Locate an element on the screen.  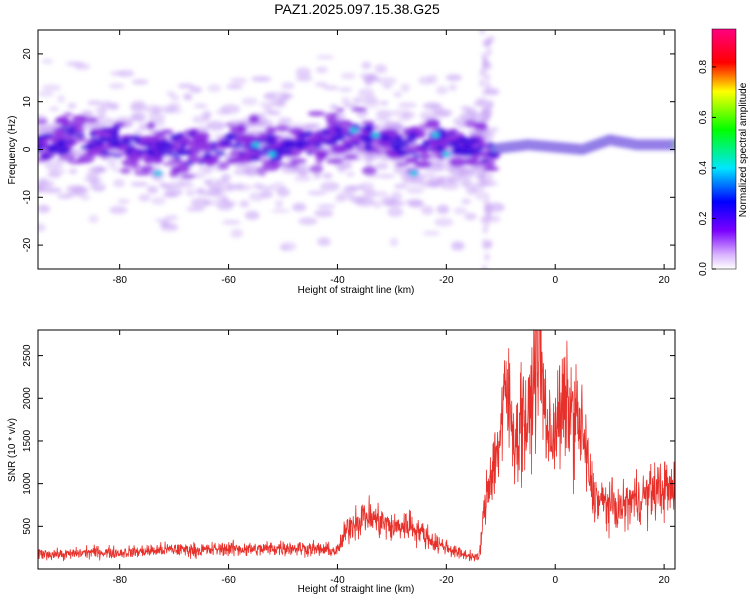
colorbar-gradient is located at coordinates (724, 149).